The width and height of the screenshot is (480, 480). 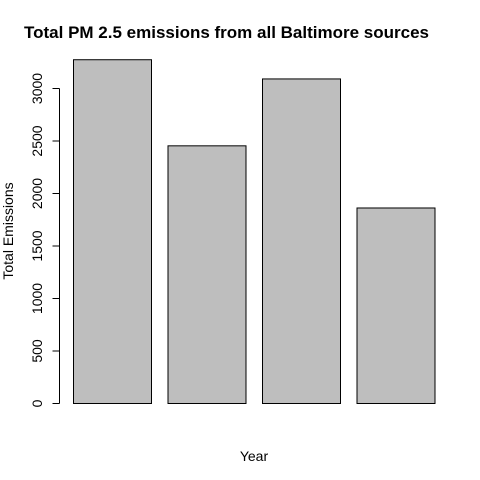 What do you see at coordinates (37, 351) in the screenshot?
I see `y-tick-label: 500` at bounding box center [37, 351].